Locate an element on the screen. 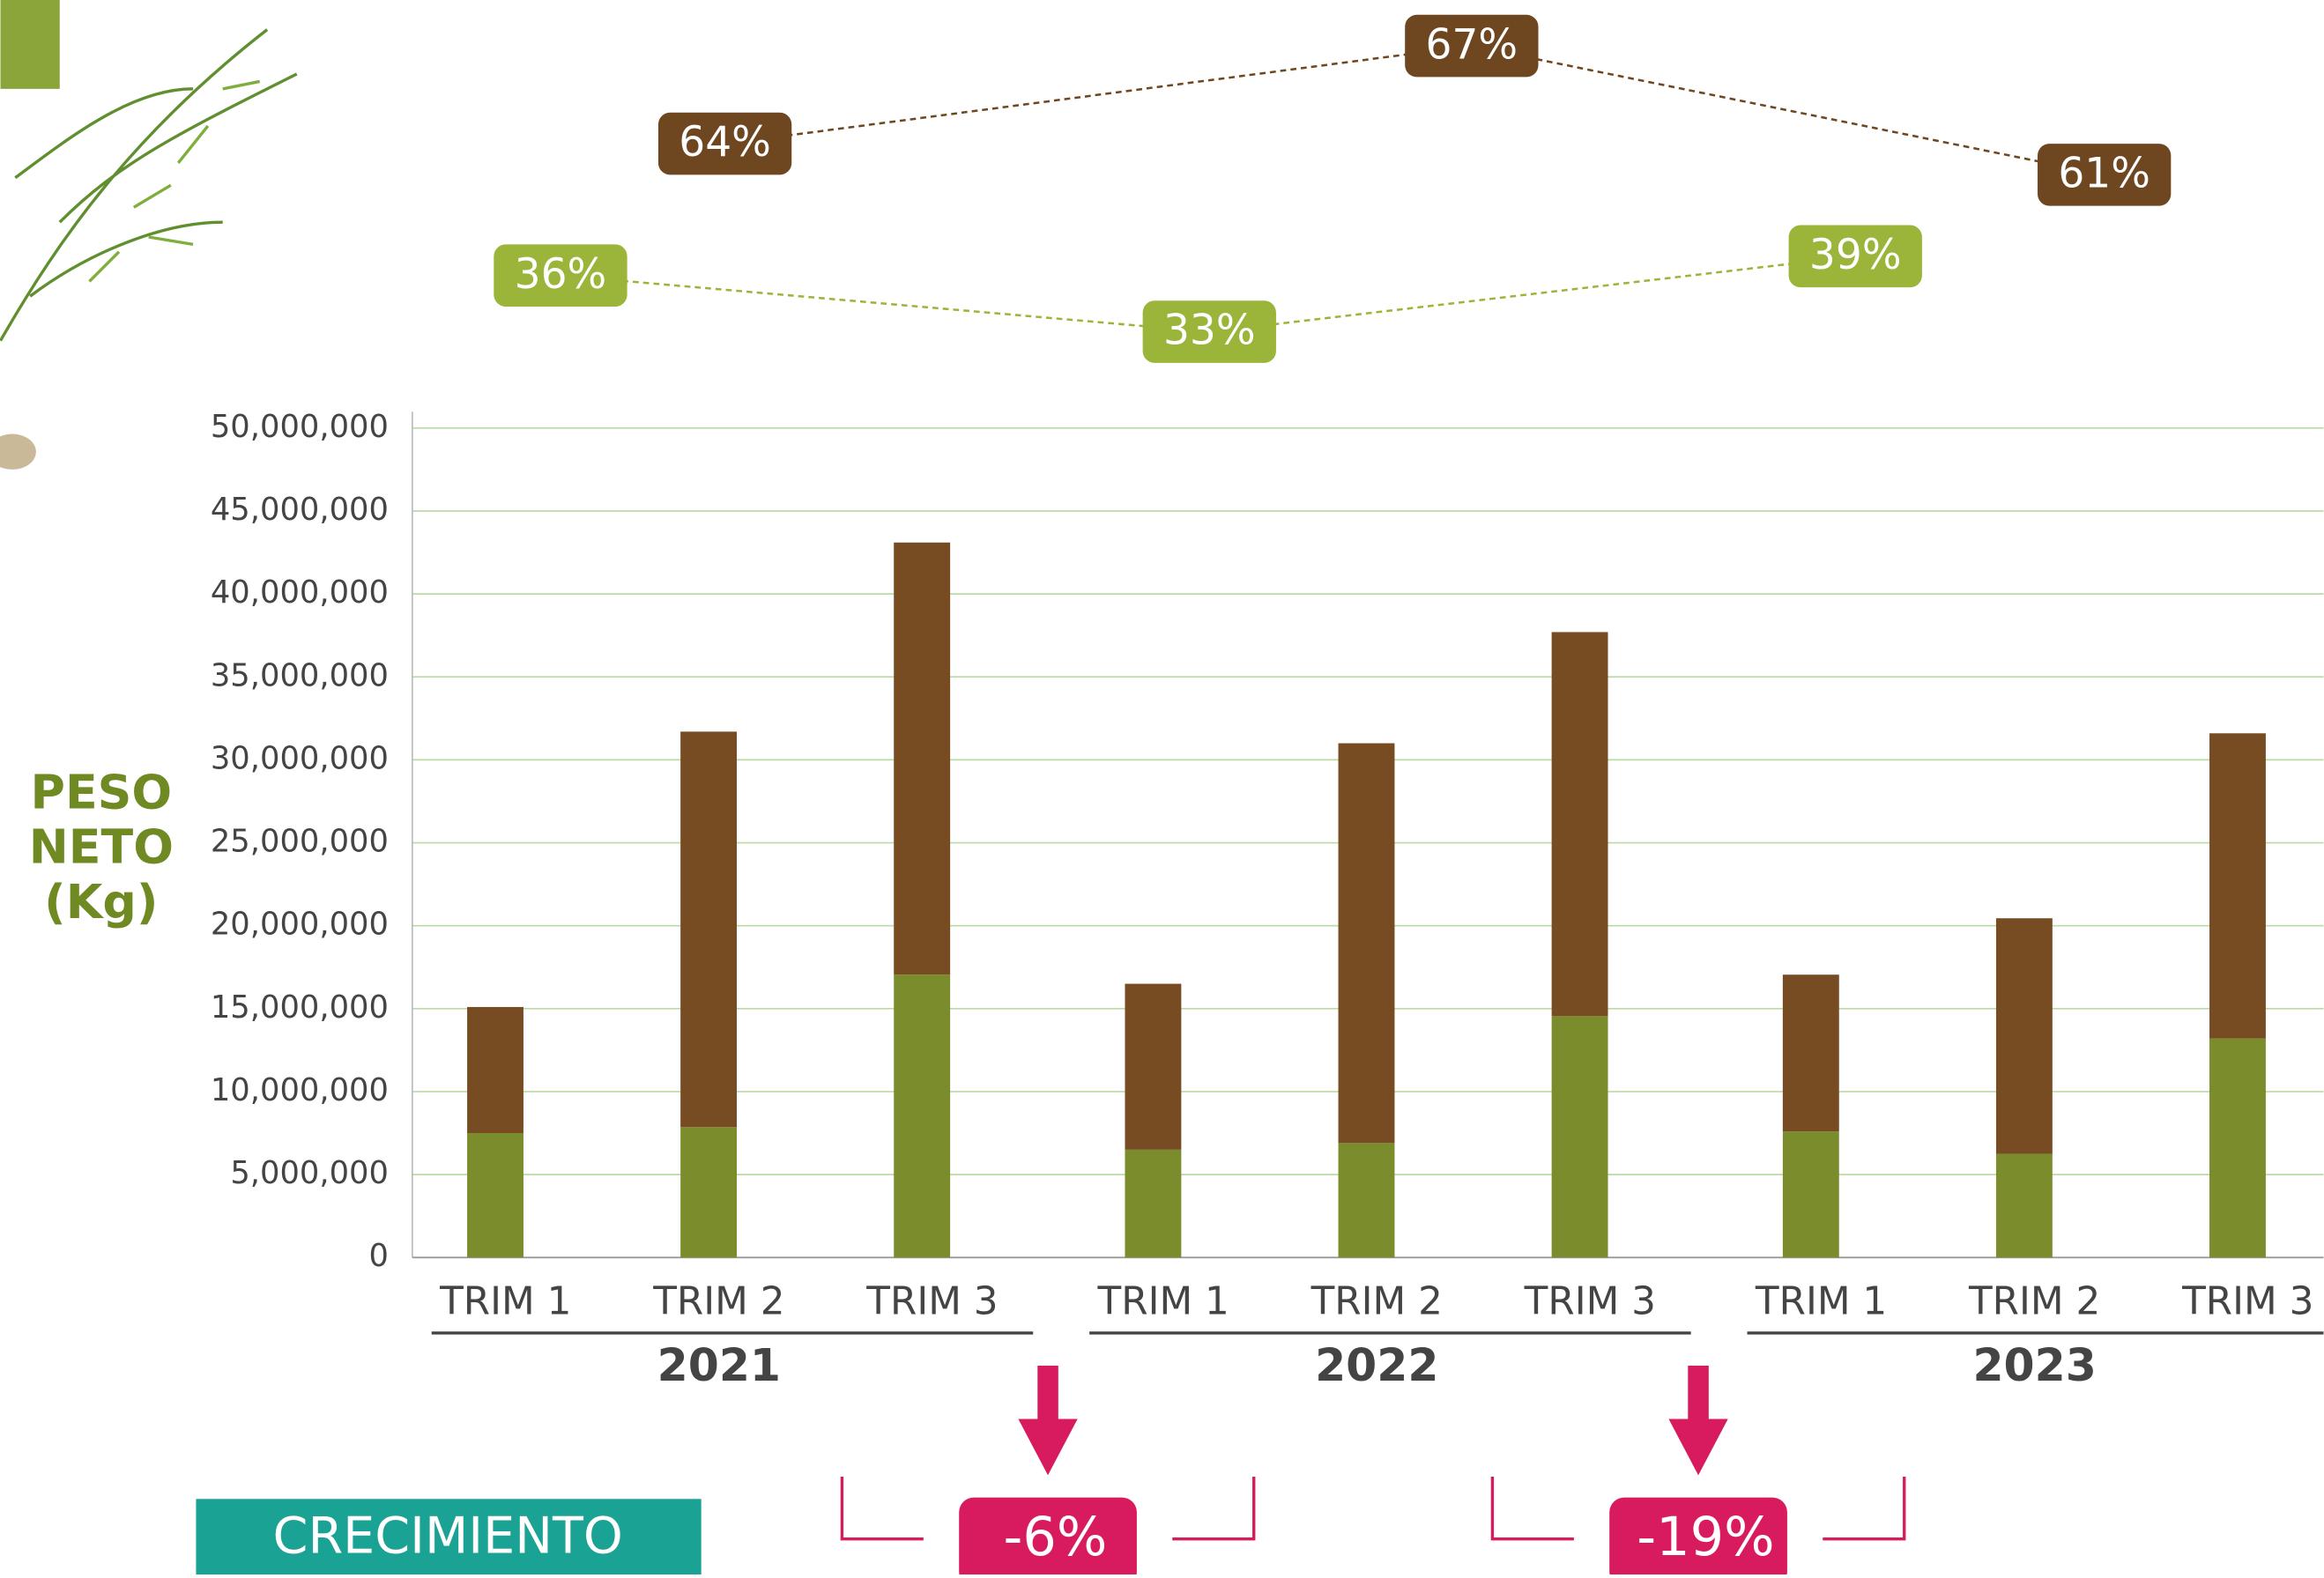 The width and height of the screenshot is (2324, 1578). year-label: 2021 is located at coordinates (719, 1365).